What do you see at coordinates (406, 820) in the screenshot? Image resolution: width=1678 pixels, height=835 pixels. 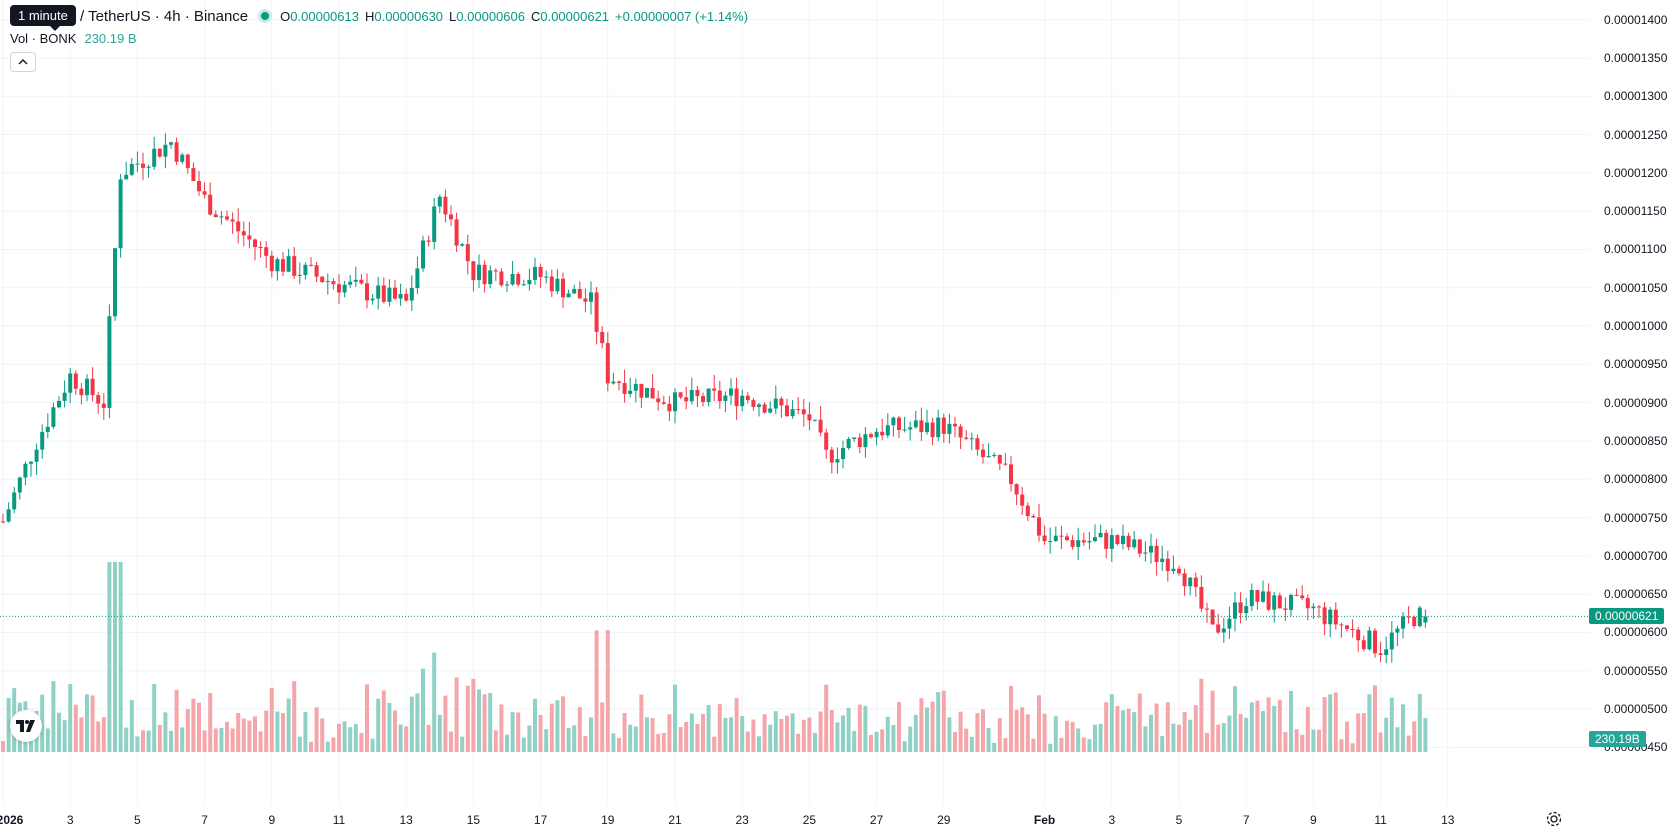 I see `time-tick-label: 13` at bounding box center [406, 820].